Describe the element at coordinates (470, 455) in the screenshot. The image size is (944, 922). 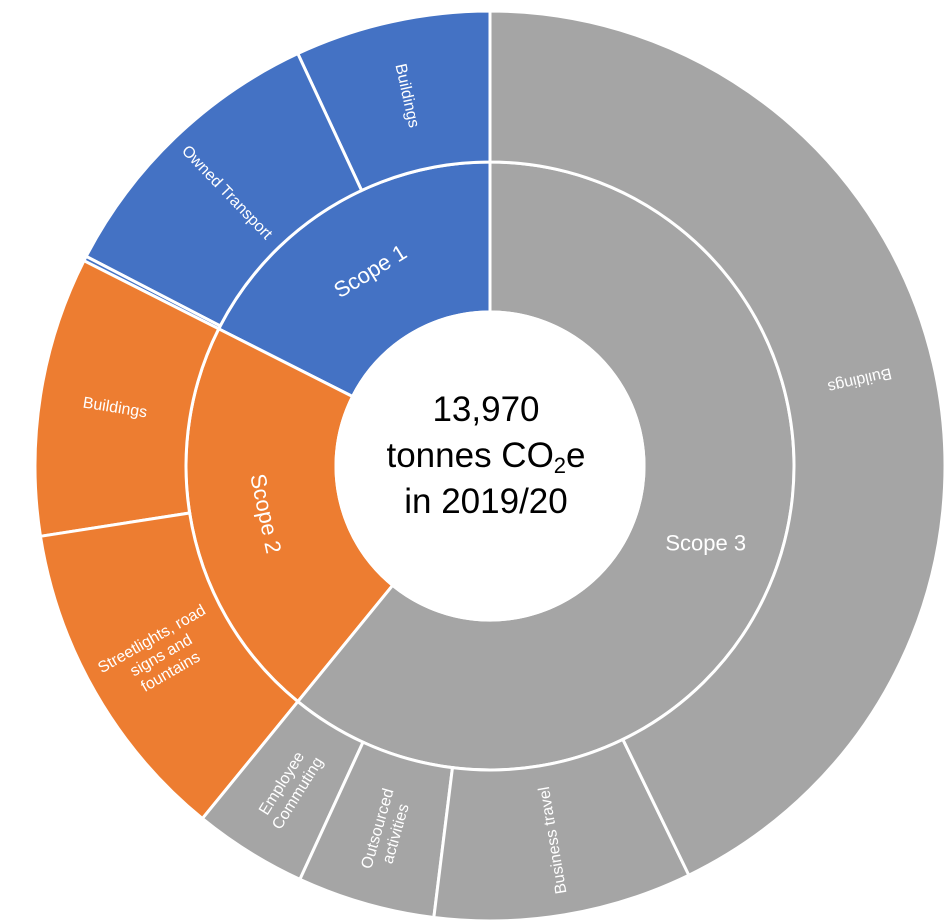
I see `center-unit-prefix: tonnes CO` at that location.